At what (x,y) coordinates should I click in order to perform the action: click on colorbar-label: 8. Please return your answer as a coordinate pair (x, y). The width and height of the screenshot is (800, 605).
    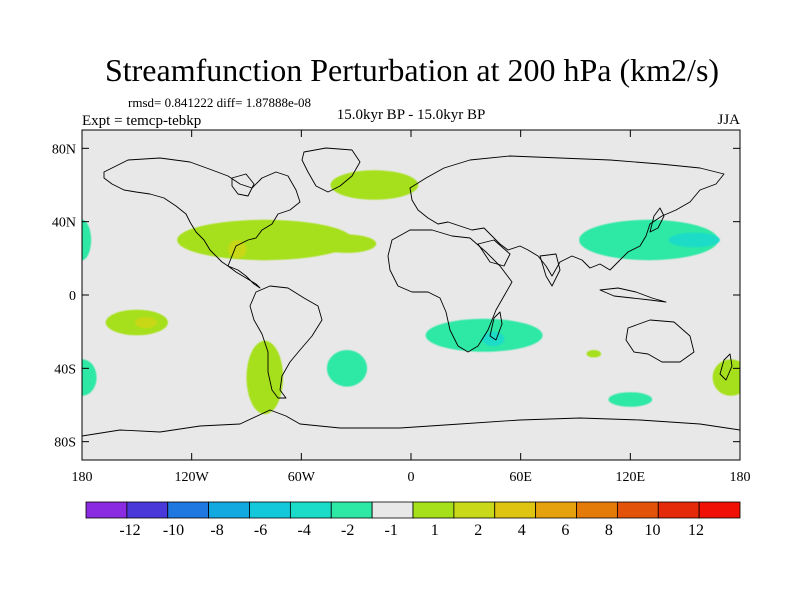
    Looking at the image, I should click on (609, 530).